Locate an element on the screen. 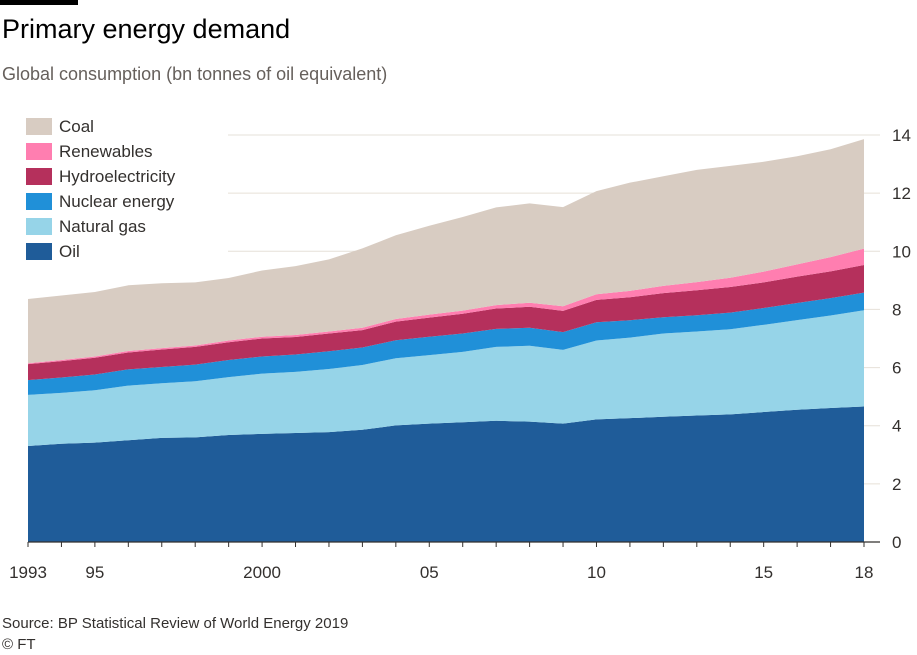 Image resolution: width=917 pixels, height=655 pixels. legend-label-hydroelectricity: Hydroelectricity is located at coordinates (117, 176).